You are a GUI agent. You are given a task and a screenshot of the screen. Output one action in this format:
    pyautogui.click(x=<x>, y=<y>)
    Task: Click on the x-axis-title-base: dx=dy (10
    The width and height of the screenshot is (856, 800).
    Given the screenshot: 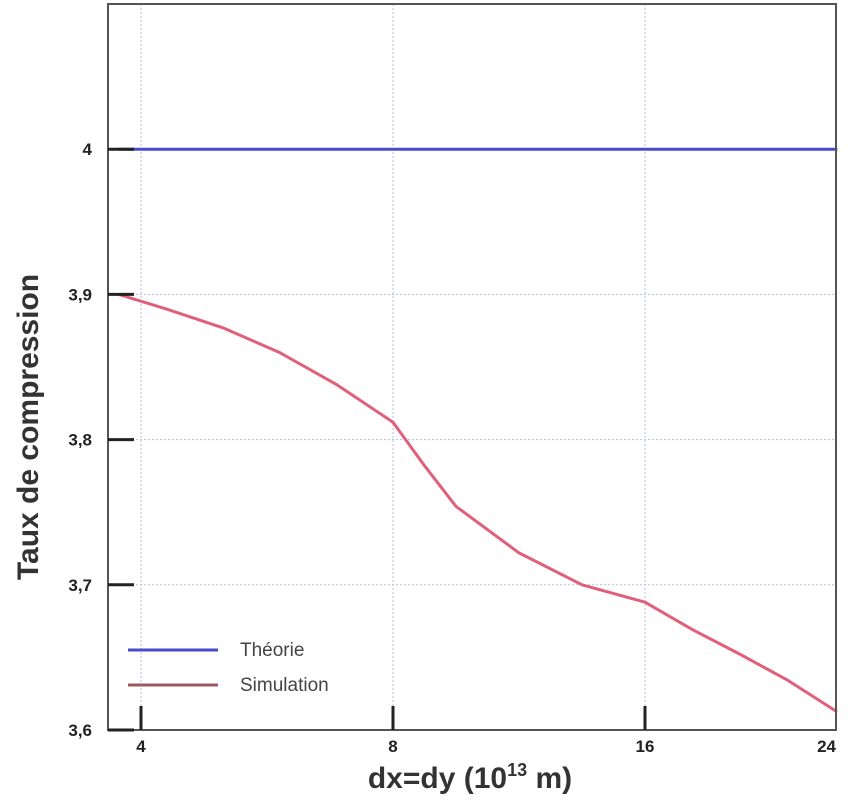 What is the action you would take?
    pyautogui.click(x=437, y=778)
    